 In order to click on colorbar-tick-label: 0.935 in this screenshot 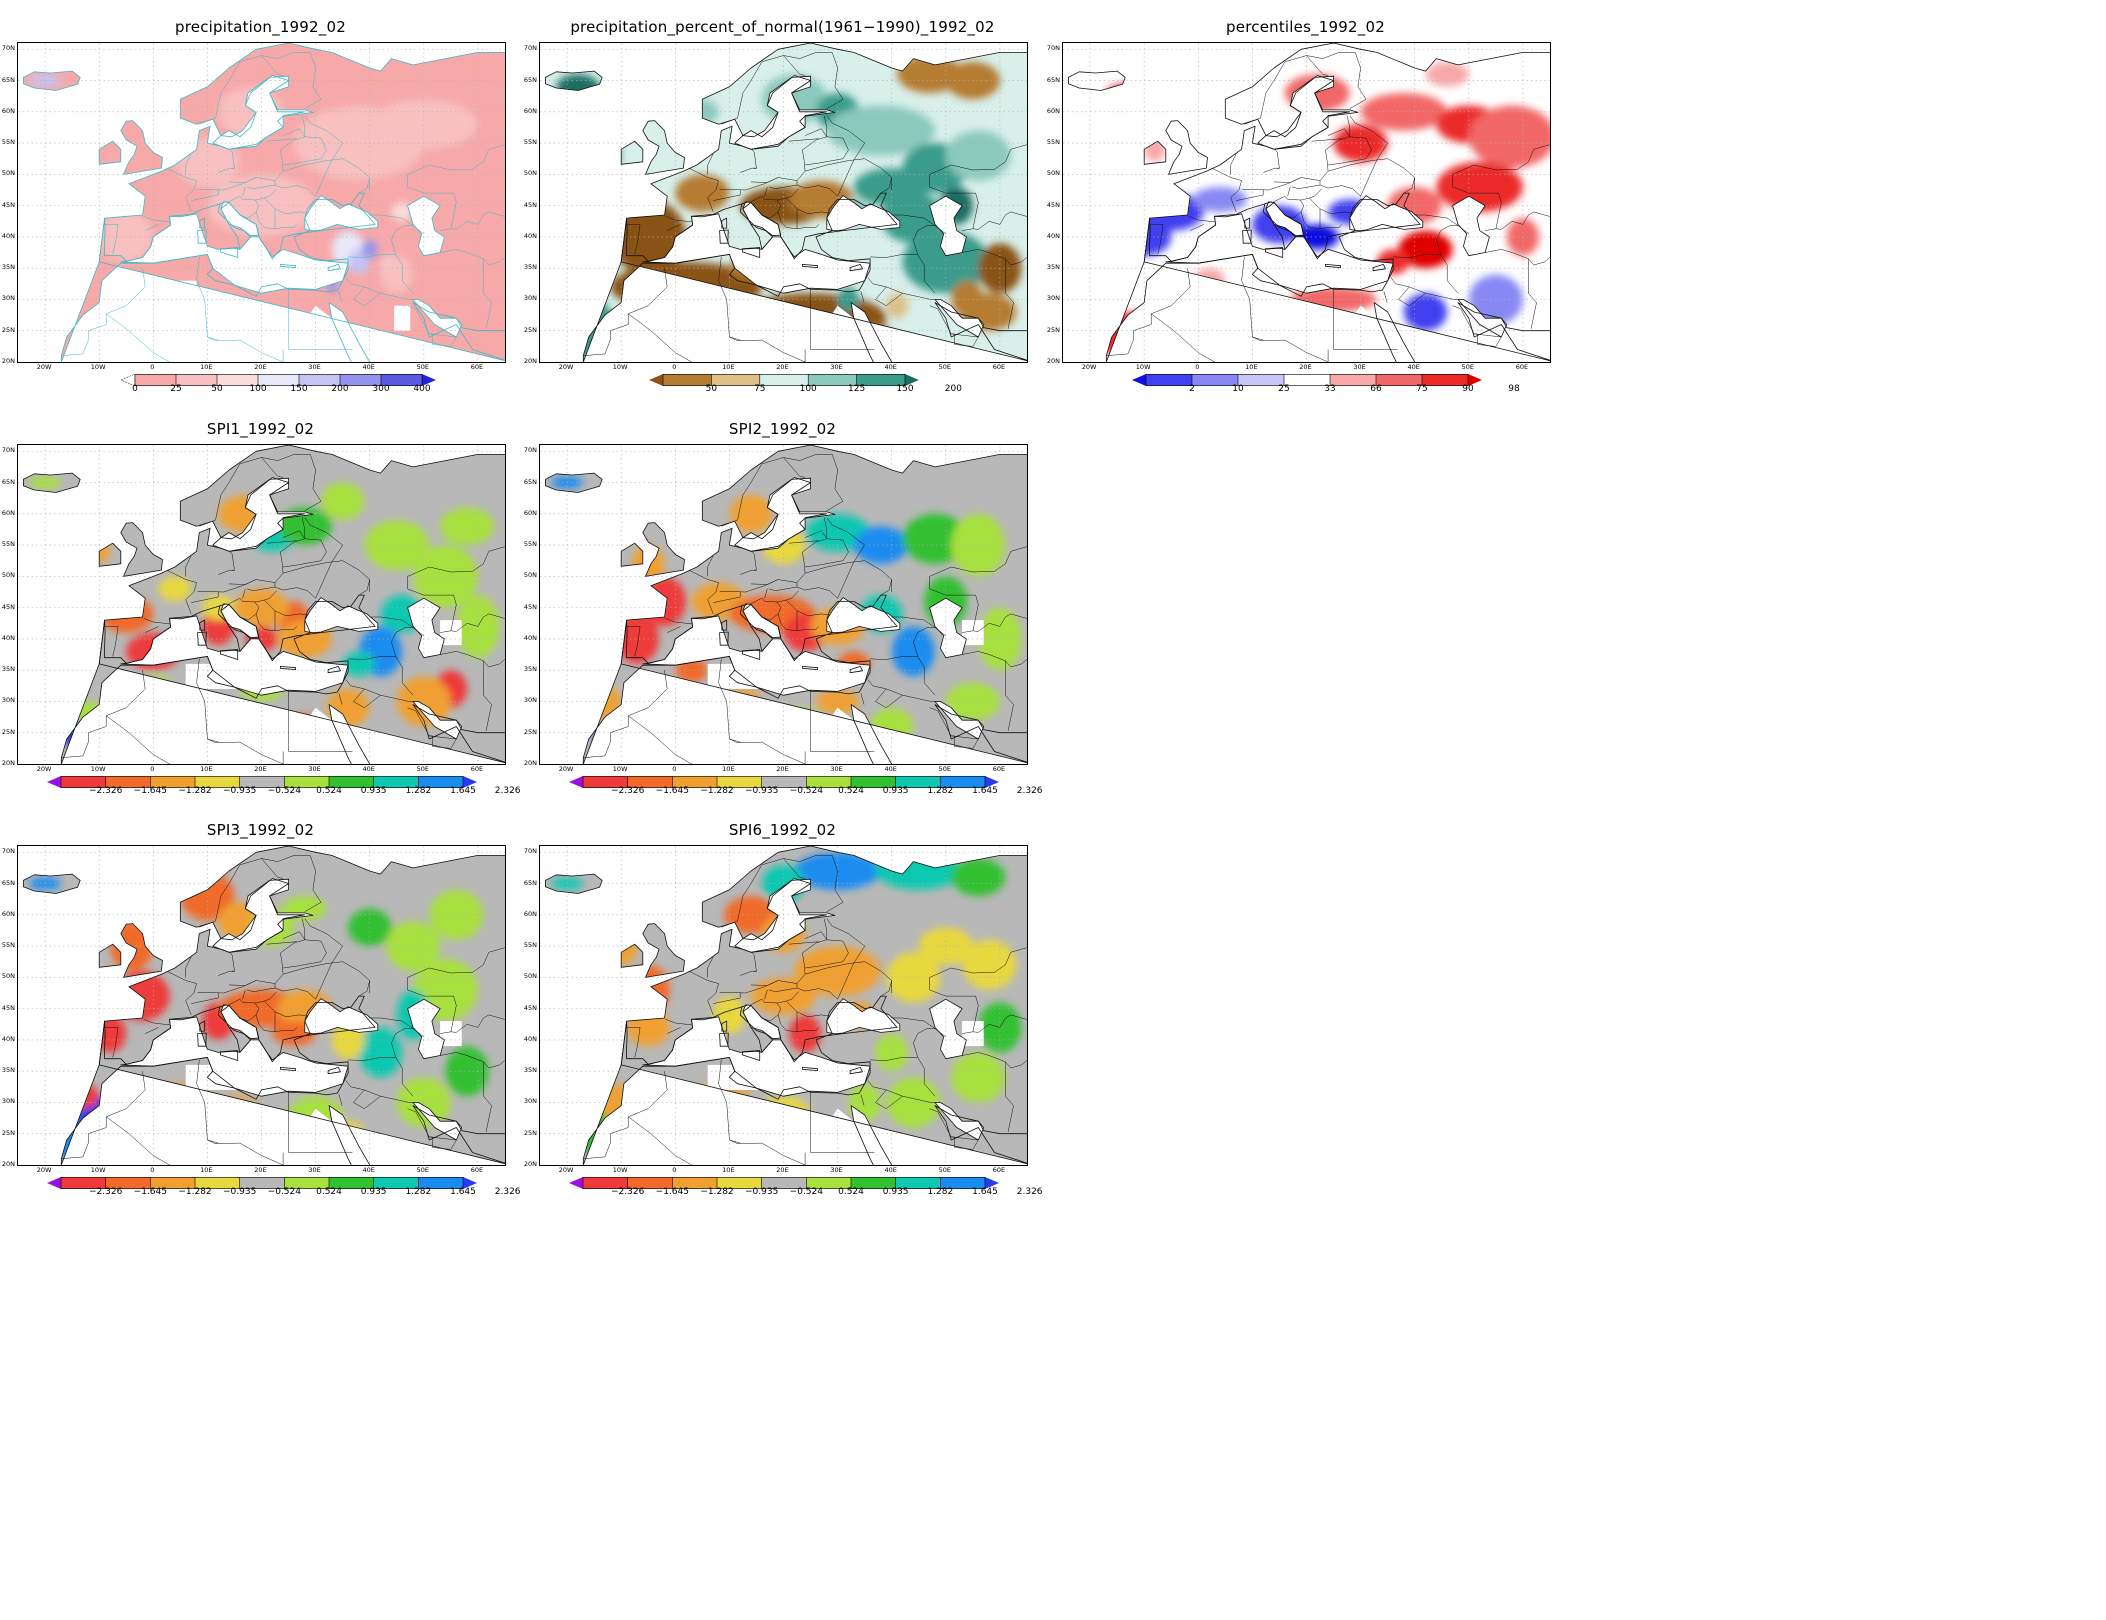, I will do `click(373, 791)`.